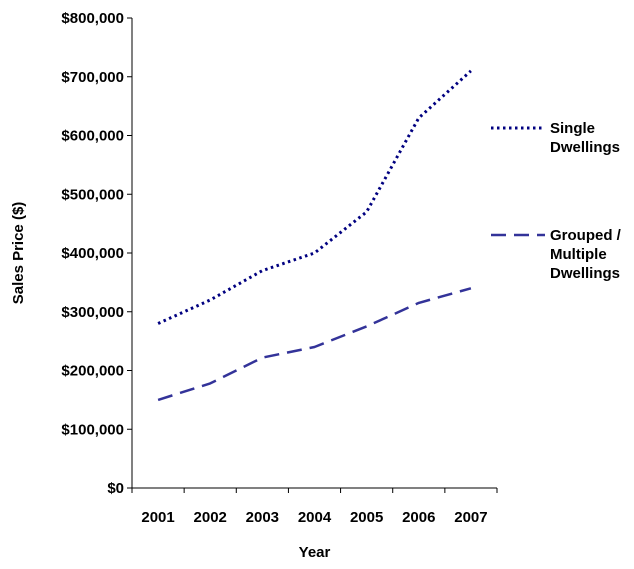 The height and width of the screenshot is (569, 634). What do you see at coordinates (115, 488) in the screenshot?
I see `y-tick-label: $0` at bounding box center [115, 488].